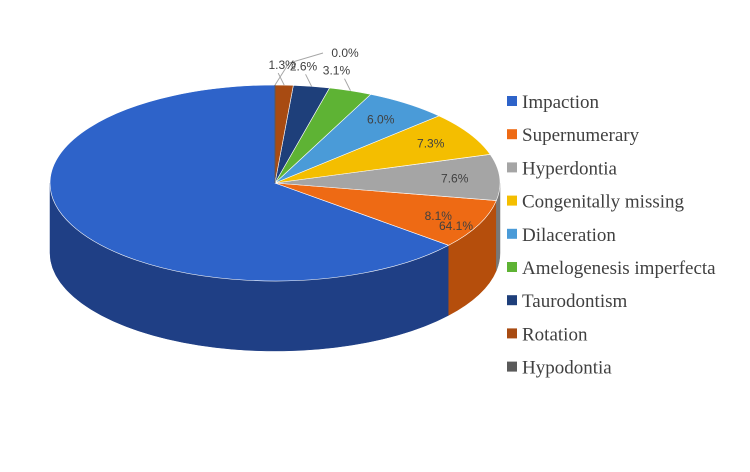 The image size is (750, 472). What do you see at coordinates (512, 134) in the screenshot?
I see `legend-swatch-supernumerary` at bounding box center [512, 134].